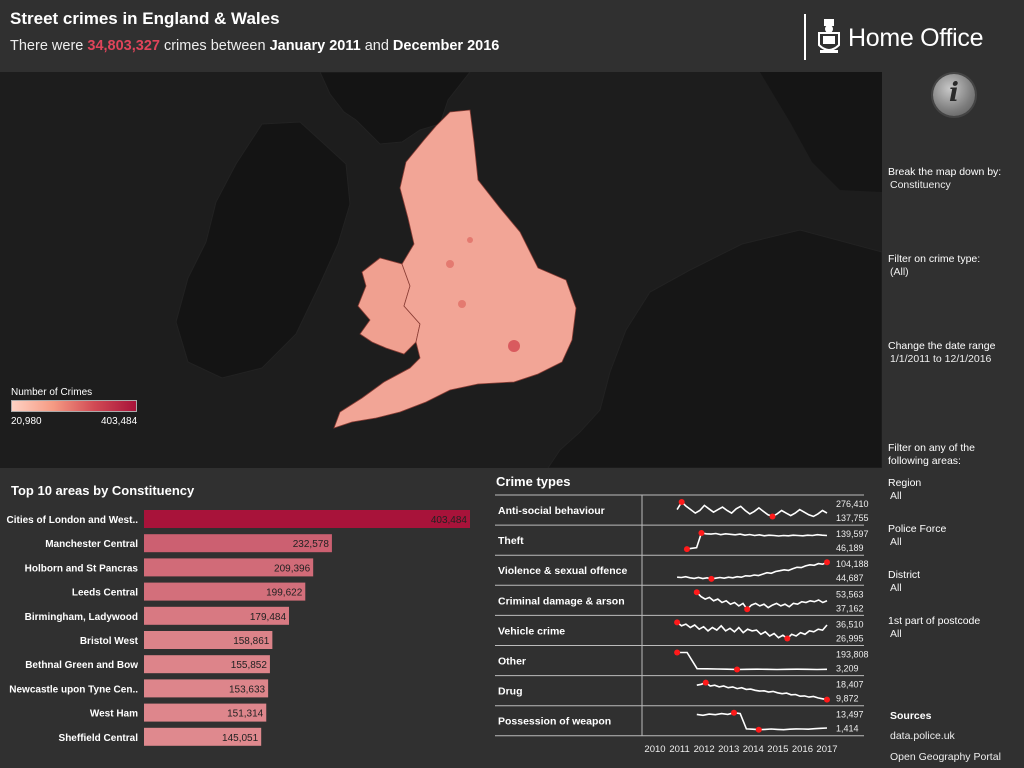 Image resolution: width=1024 pixels, height=768 pixels. What do you see at coordinates (920, 185) in the screenshot?
I see `breakdown-select: Constituency` at bounding box center [920, 185].